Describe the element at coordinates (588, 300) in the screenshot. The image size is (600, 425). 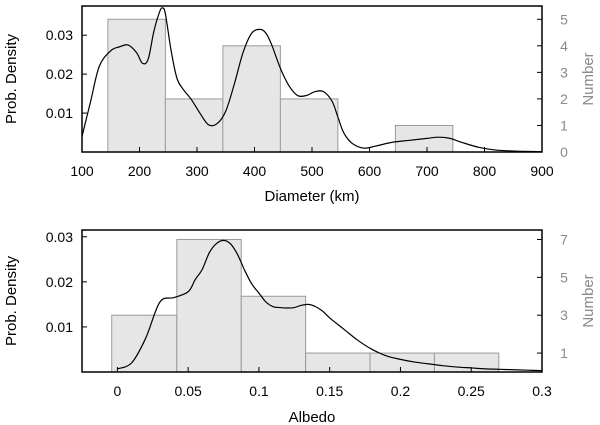
I see `albedo-number-axis-title: Number` at that location.